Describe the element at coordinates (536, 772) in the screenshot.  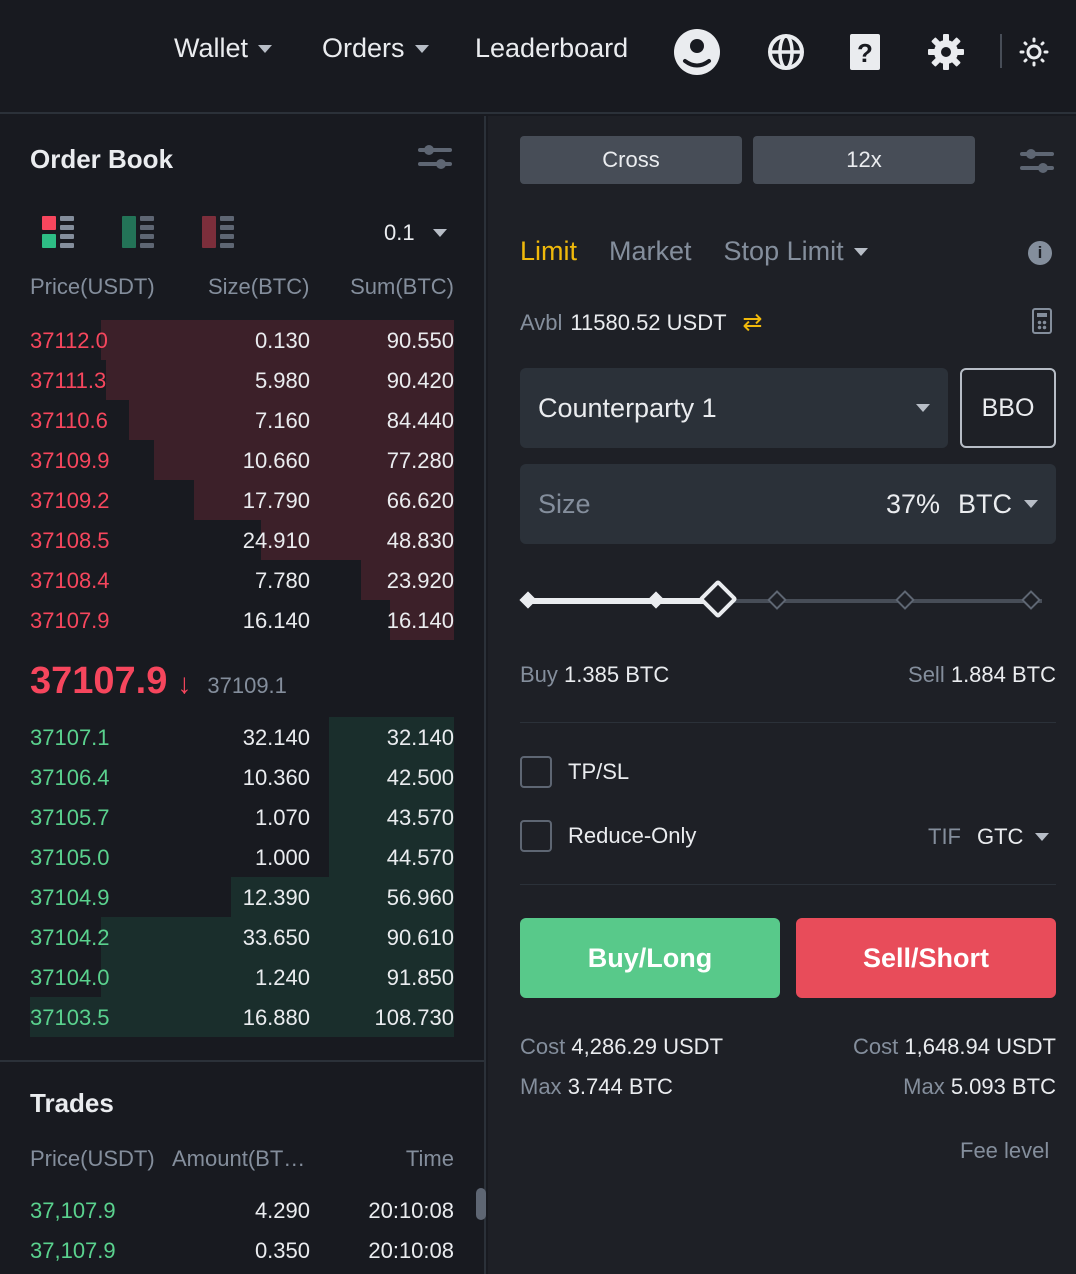
I see `tpsl-checkbox` at that location.